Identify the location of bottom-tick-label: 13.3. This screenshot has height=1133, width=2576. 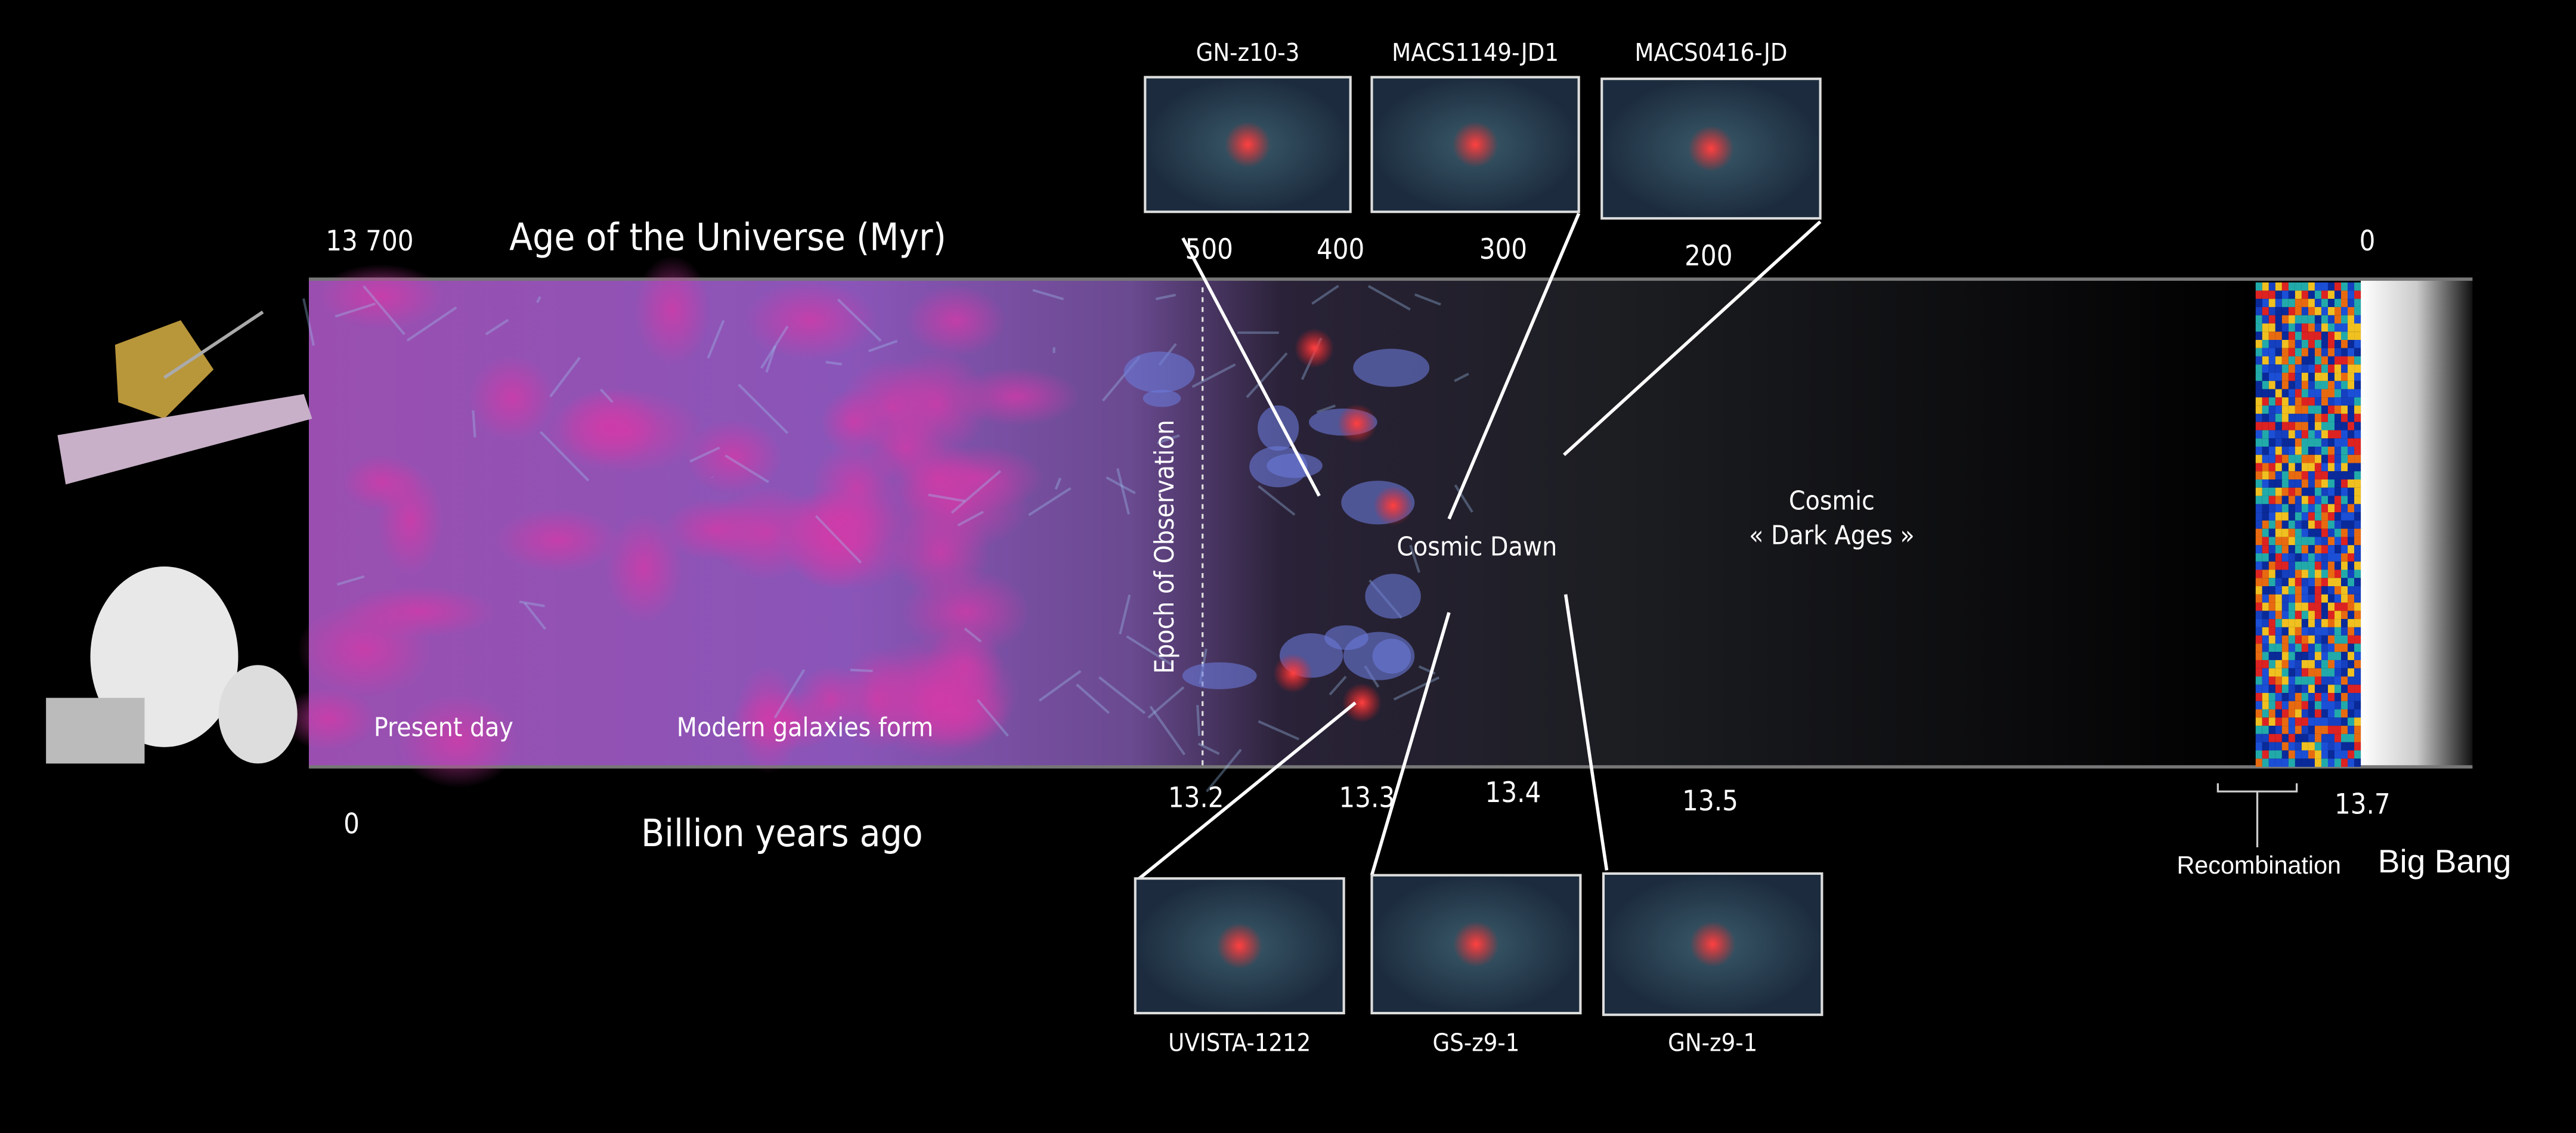
(1367, 799).